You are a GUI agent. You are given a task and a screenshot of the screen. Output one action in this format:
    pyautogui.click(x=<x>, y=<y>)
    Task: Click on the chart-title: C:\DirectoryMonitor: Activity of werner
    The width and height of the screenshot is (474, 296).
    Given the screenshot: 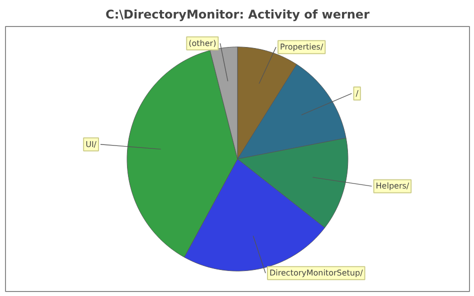 What is the action you would take?
    pyautogui.click(x=238, y=15)
    